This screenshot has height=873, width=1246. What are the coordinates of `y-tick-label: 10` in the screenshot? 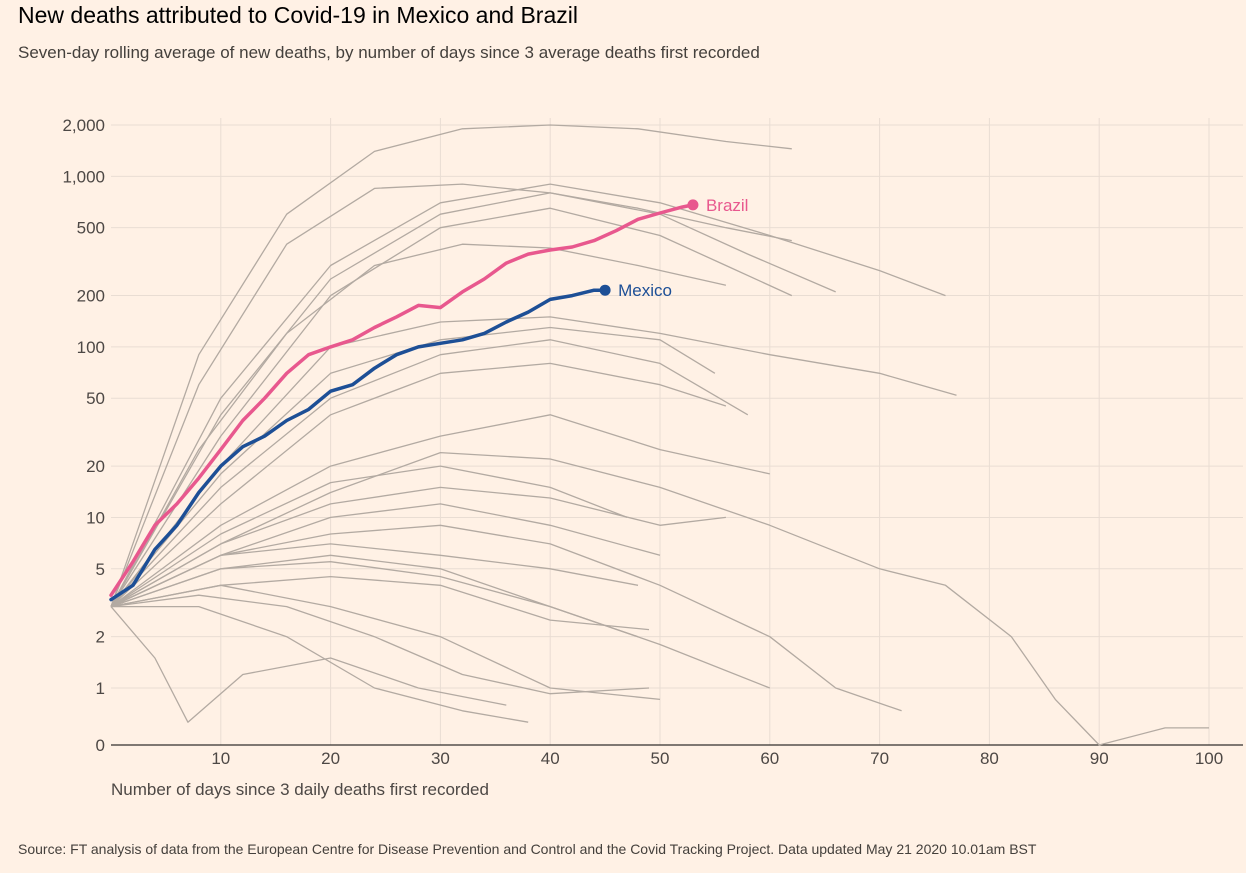 It's located at (95, 517).